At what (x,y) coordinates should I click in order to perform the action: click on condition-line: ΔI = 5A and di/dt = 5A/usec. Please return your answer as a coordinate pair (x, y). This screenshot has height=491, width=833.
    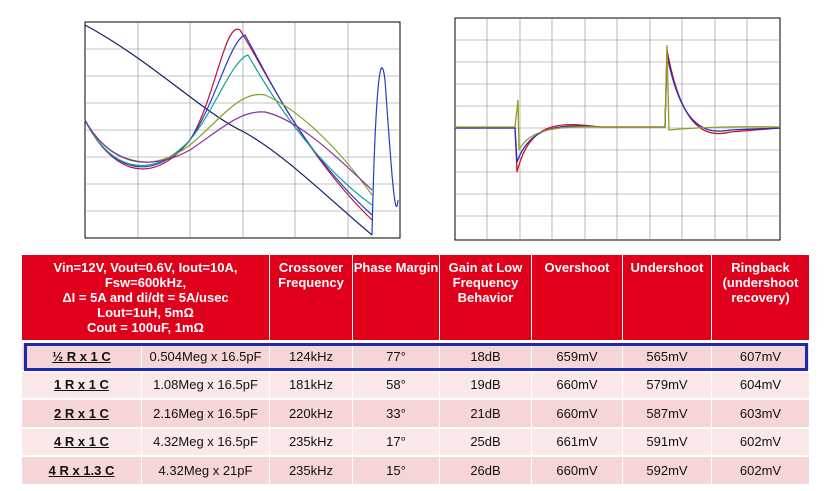
    Looking at the image, I should click on (145, 297).